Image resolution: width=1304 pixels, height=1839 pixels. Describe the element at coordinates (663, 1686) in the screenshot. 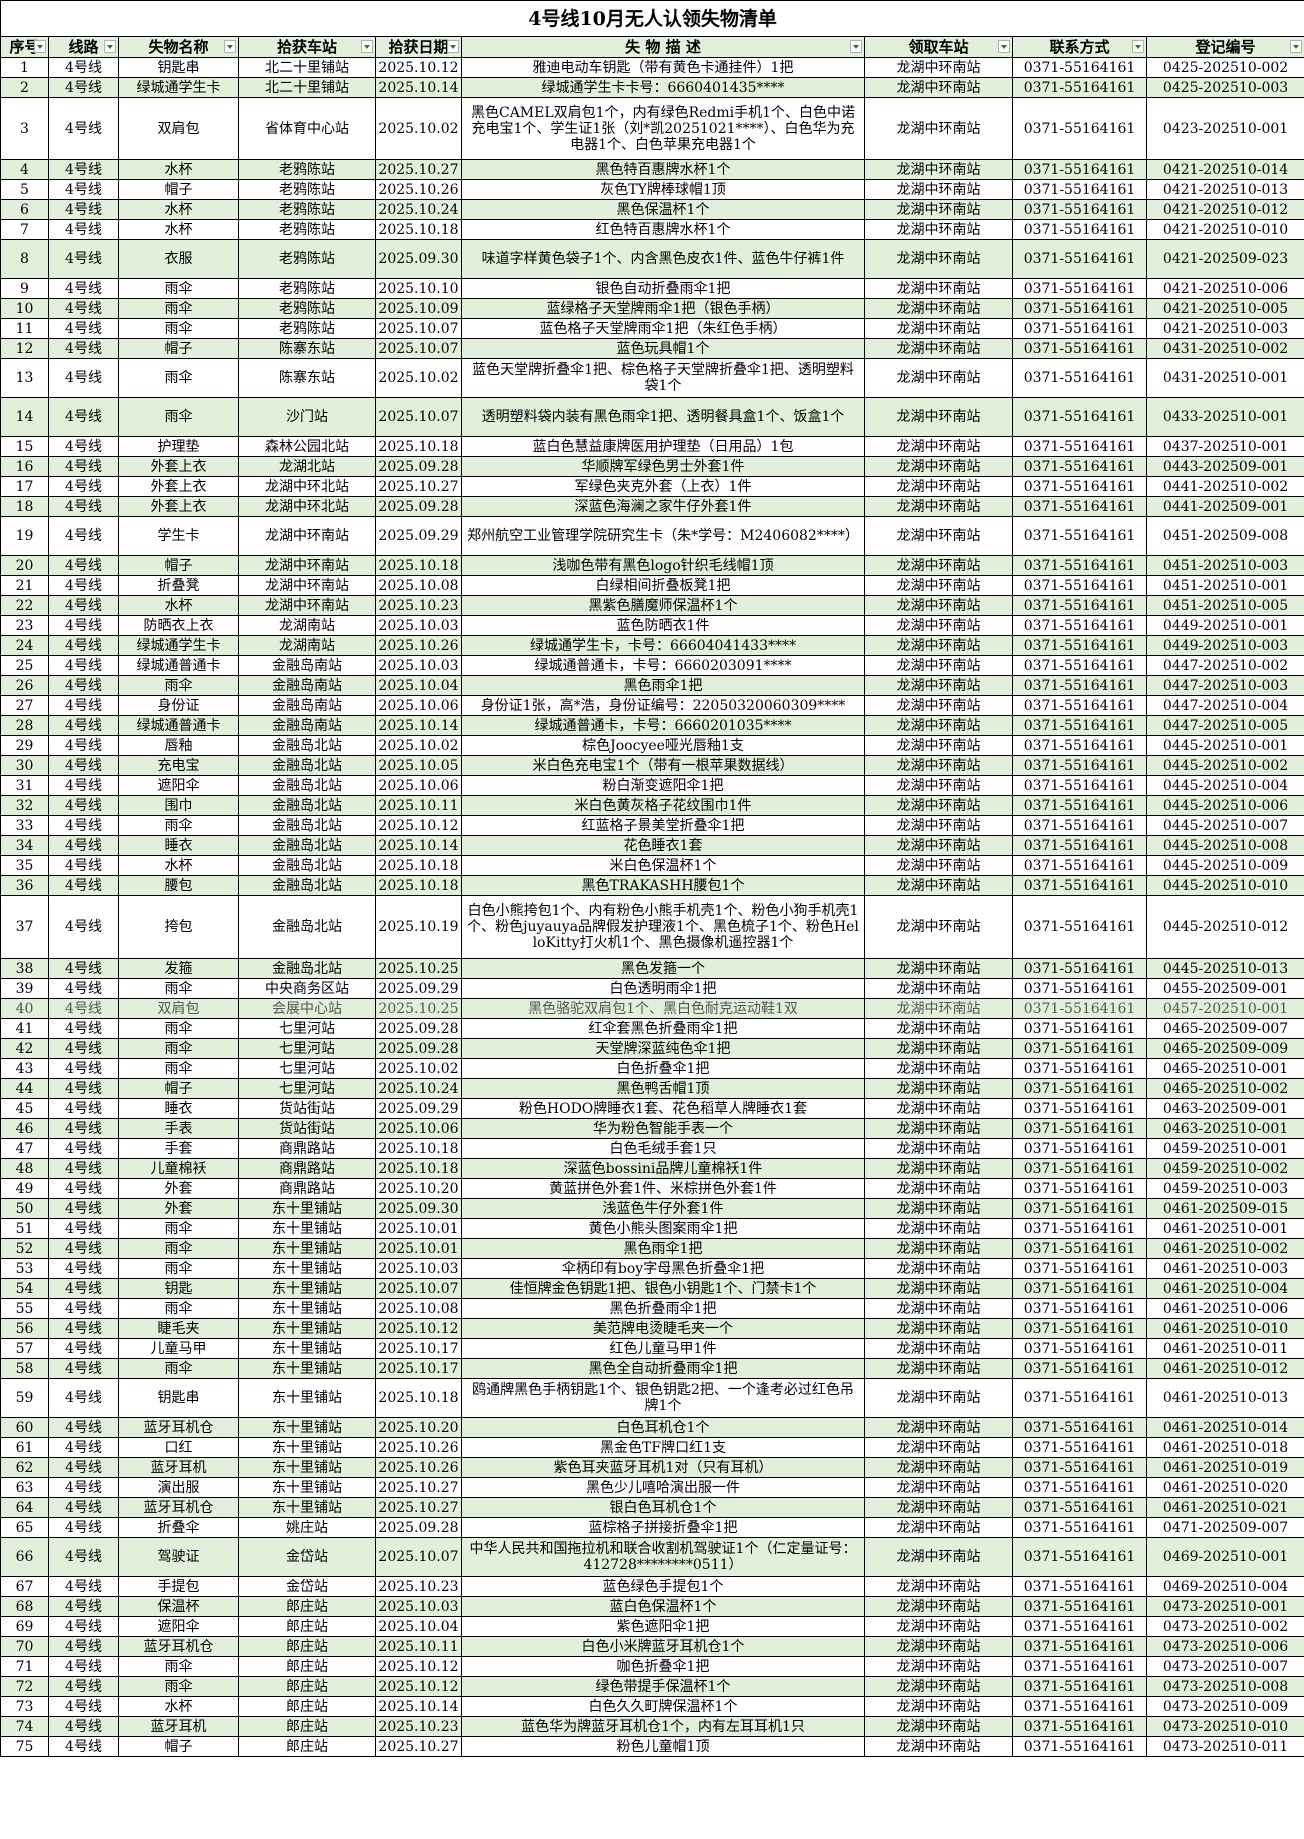

I see `cell-description: 绿色带提手保温杯1个` at that location.